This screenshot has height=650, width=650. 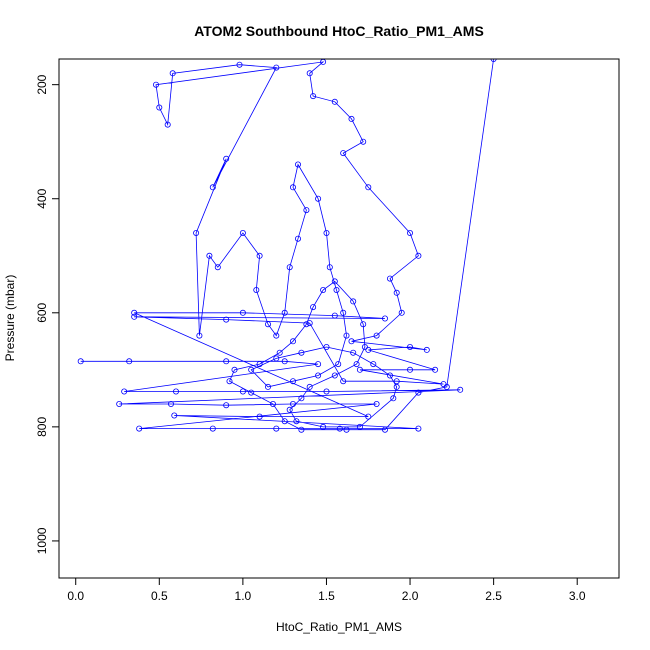 What do you see at coordinates (42, 312) in the screenshot?
I see `y-tick-label: 600` at bounding box center [42, 312].